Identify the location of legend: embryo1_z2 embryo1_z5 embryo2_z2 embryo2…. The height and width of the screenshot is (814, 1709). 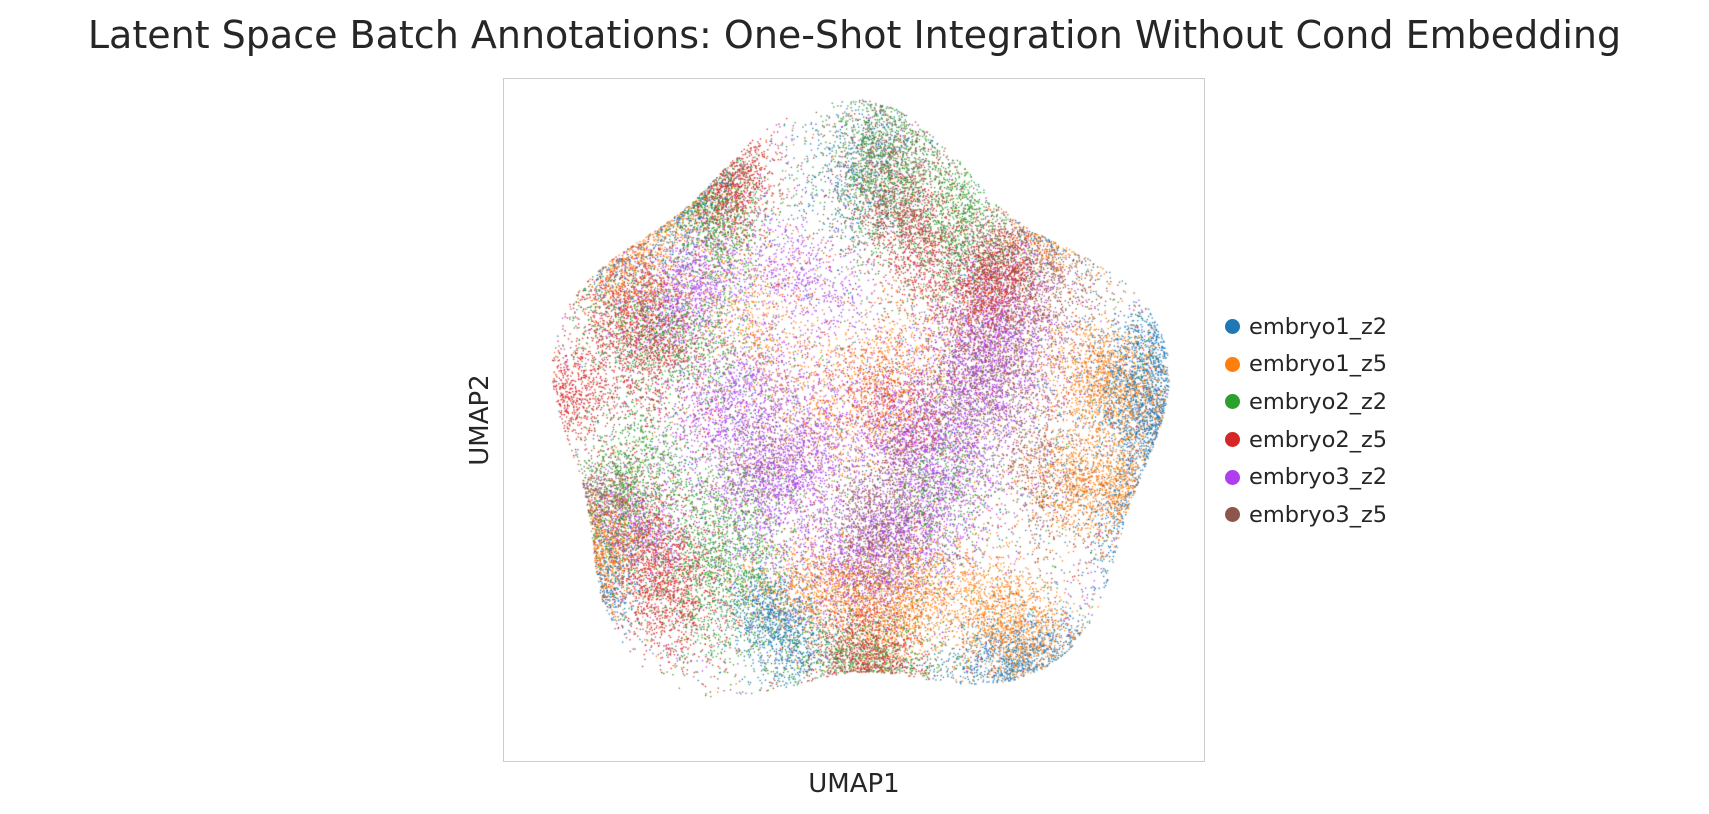
(1306, 421).